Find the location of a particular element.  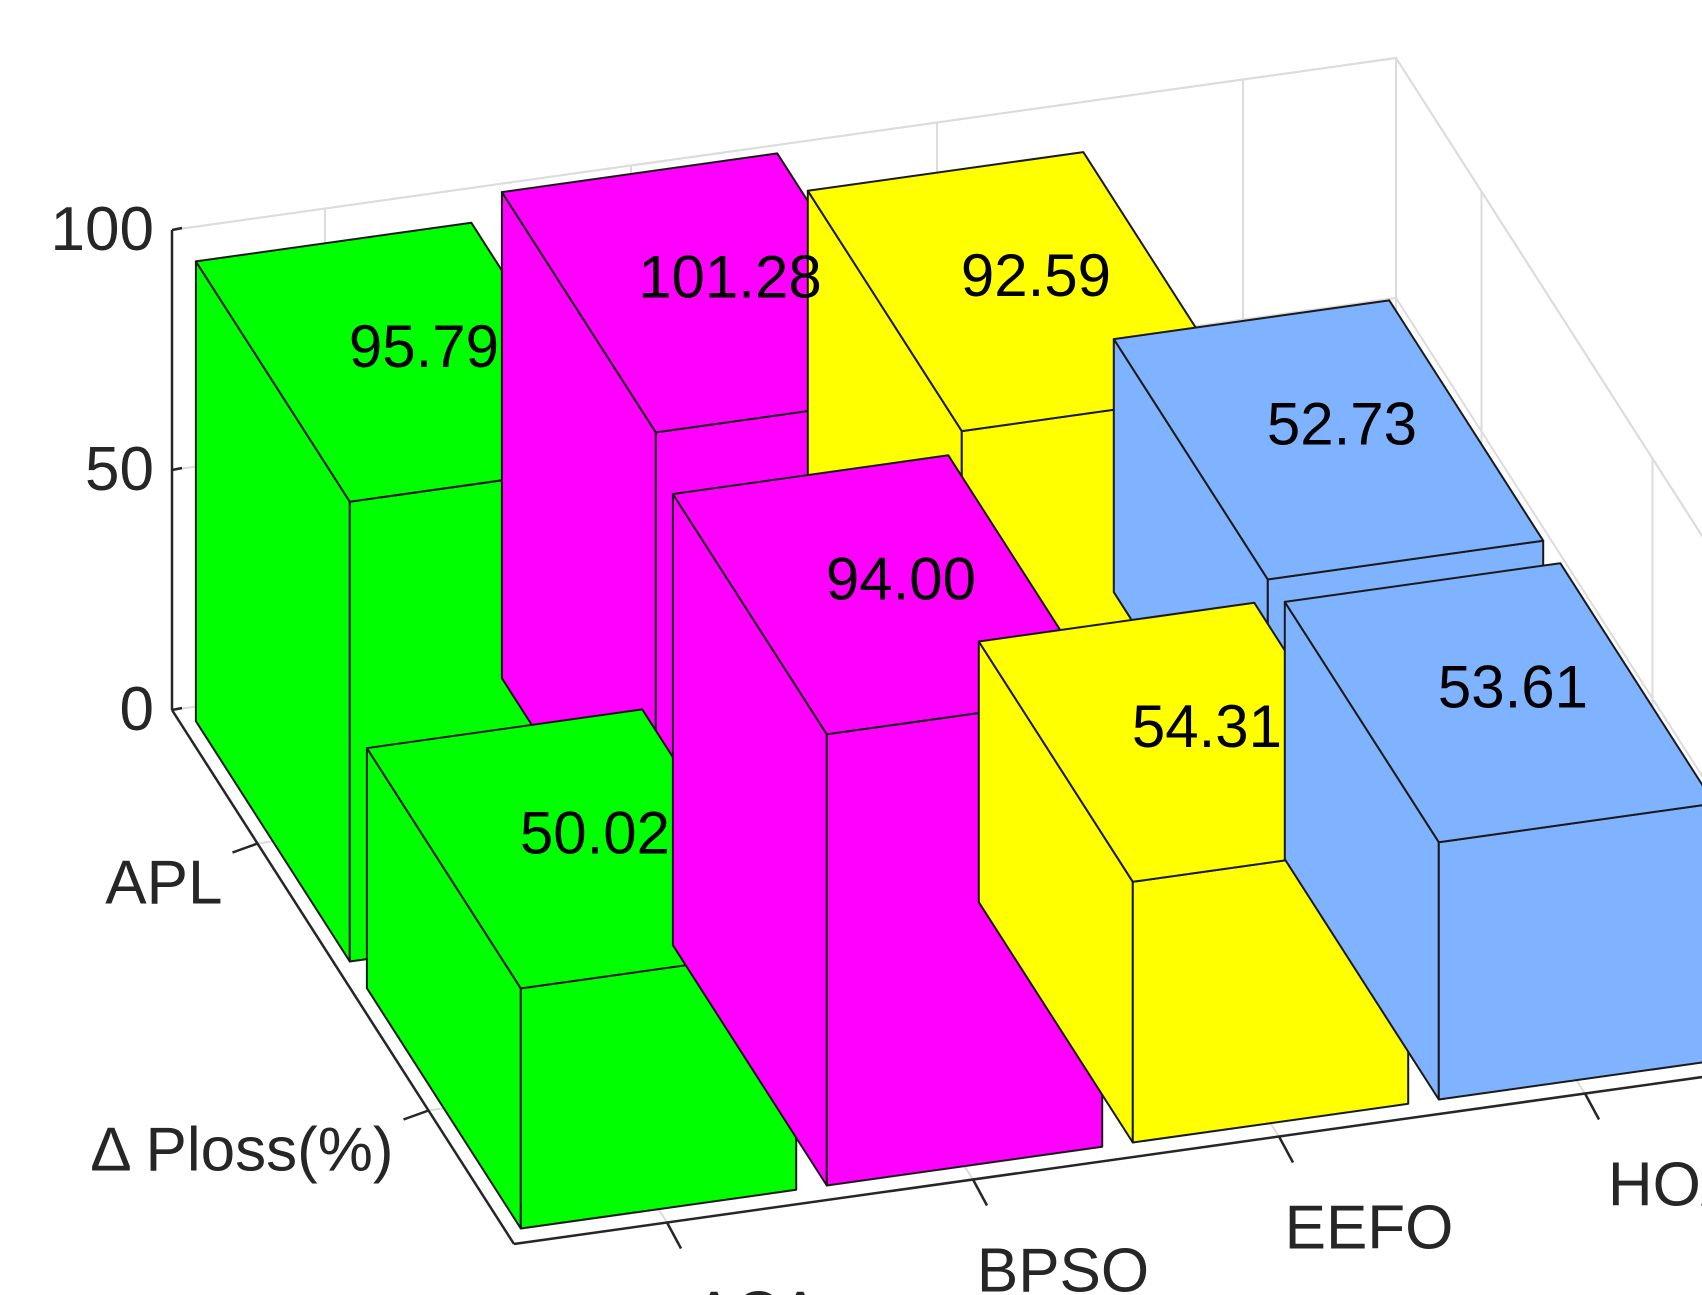

bar-value-label: 52.73 is located at coordinates (1342, 424).